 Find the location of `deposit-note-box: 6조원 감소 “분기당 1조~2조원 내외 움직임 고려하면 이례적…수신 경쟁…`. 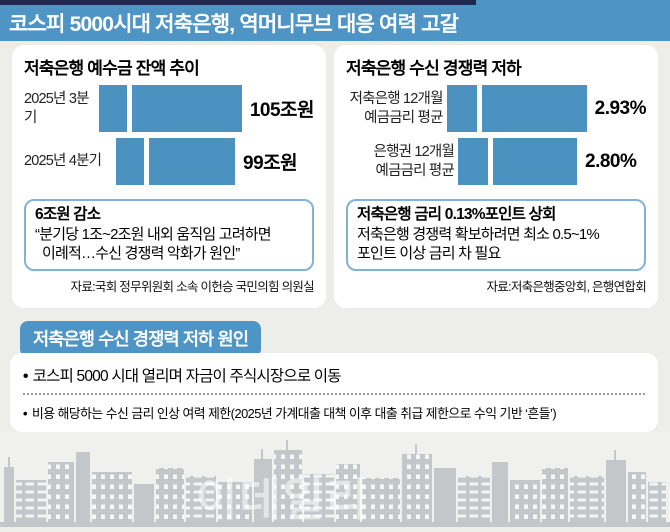

deposit-note-box: 6조원 감소 “분기당 1조~2조원 내외 움직임 고려하면 이례적…수신 경쟁… is located at coordinates (169, 235).